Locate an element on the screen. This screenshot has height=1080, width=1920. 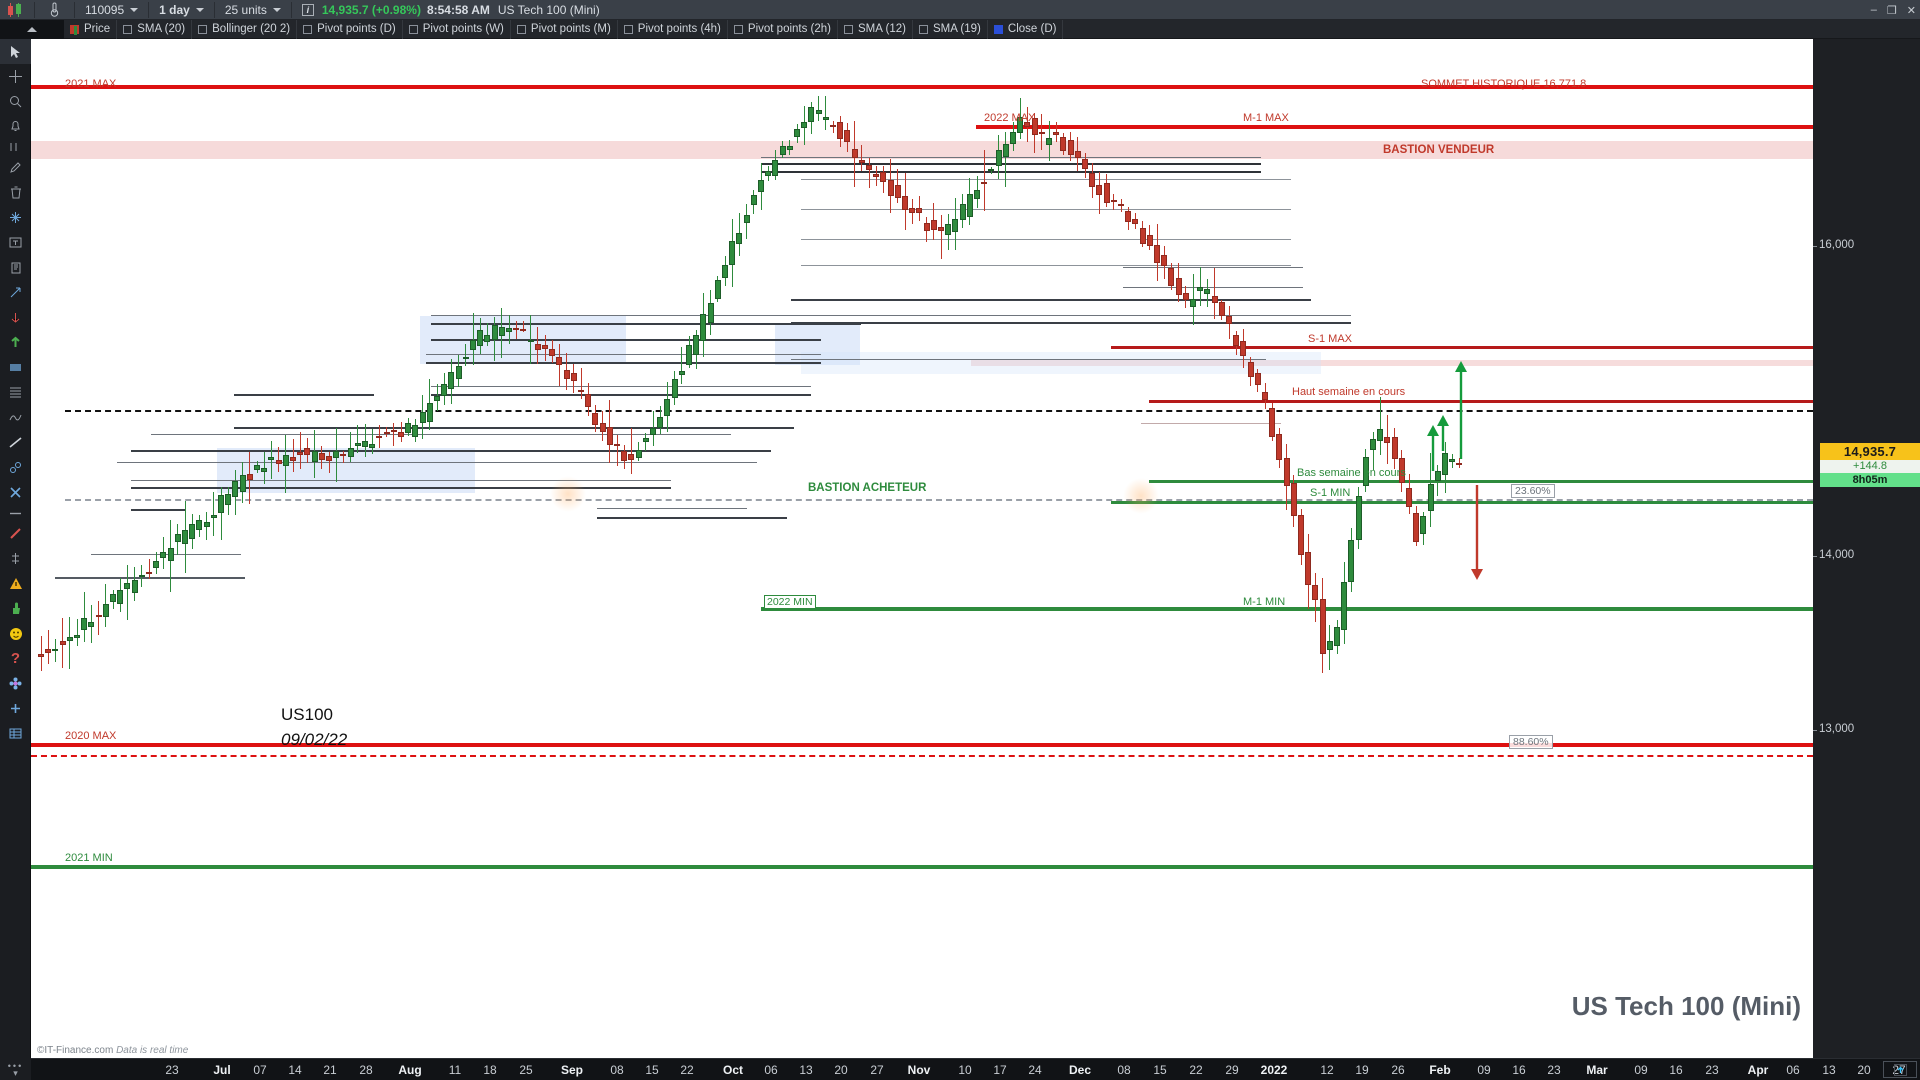
minimize-icon: – is located at coordinates (1873, 10).